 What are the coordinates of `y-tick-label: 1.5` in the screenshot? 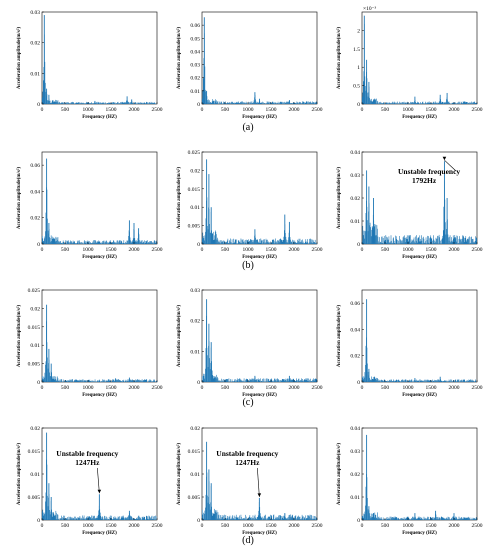 It's located at (356, 50).